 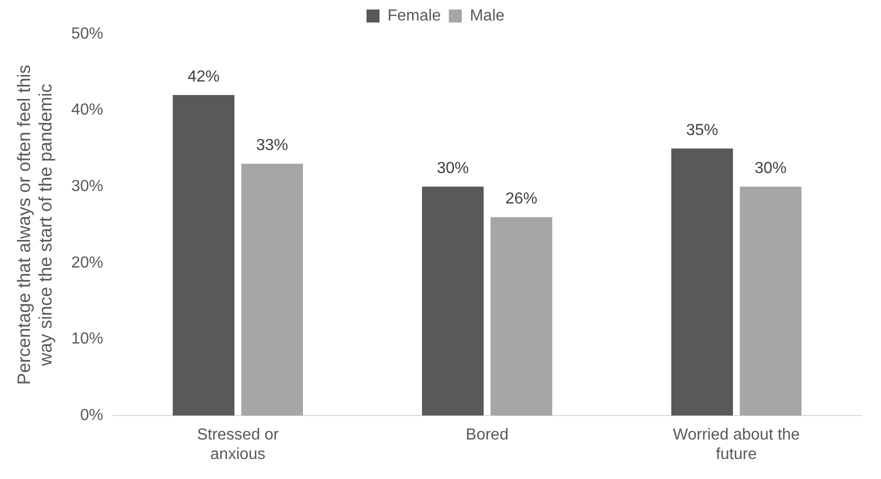 What do you see at coordinates (87, 110) in the screenshot?
I see `y-tick-label: 40%` at bounding box center [87, 110].